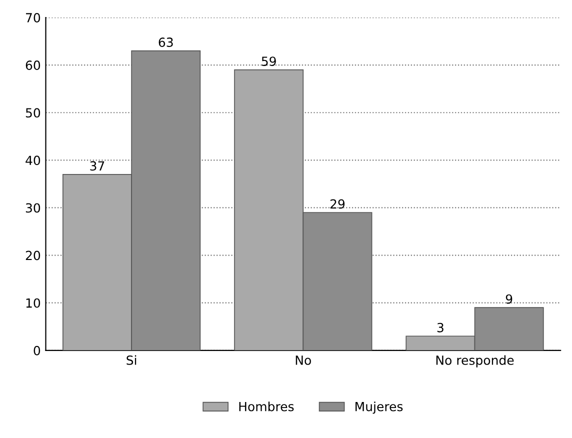 This screenshot has height=438, width=572. Describe the element at coordinates (440, 327) in the screenshot. I see `data-label: 3` at that location.